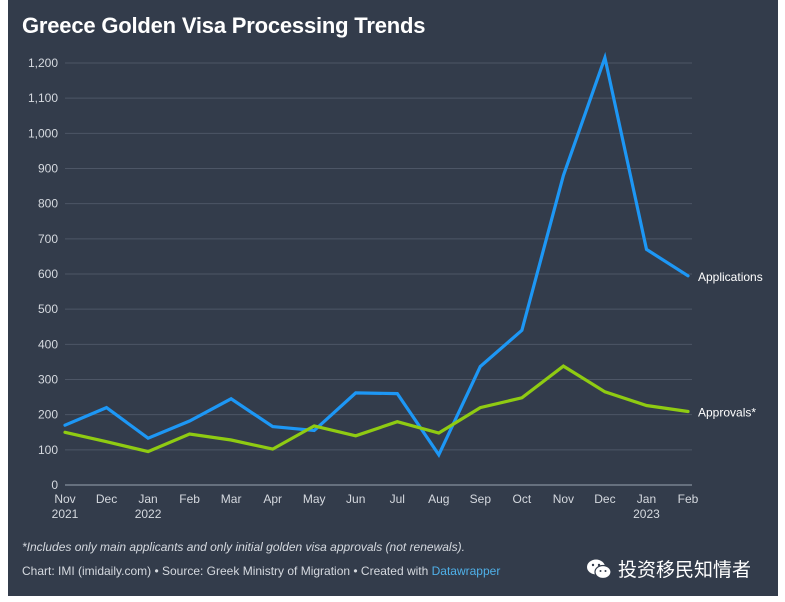 This screenshot has width=785, height=602. Describe the element at coordinates (397, 499) in the screenshot. I see `x-tick-label: Jul` at that location.